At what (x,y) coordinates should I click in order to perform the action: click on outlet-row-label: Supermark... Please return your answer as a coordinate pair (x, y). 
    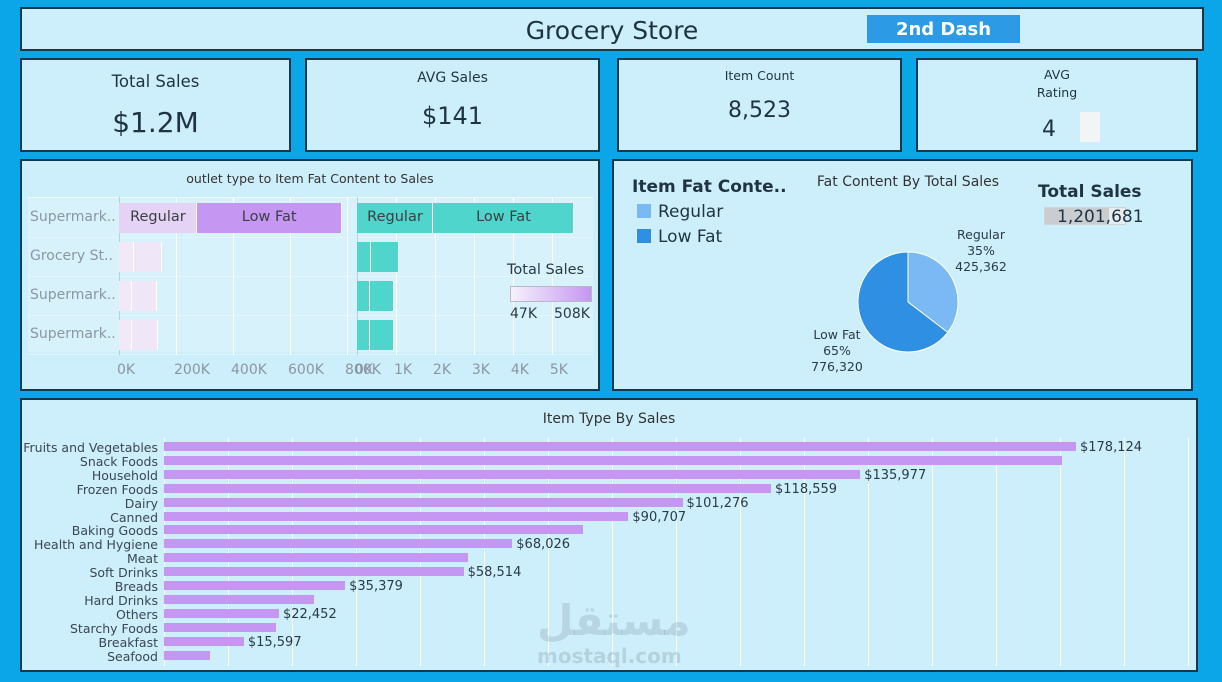
    Looking at the image, I should click on (73, 334).